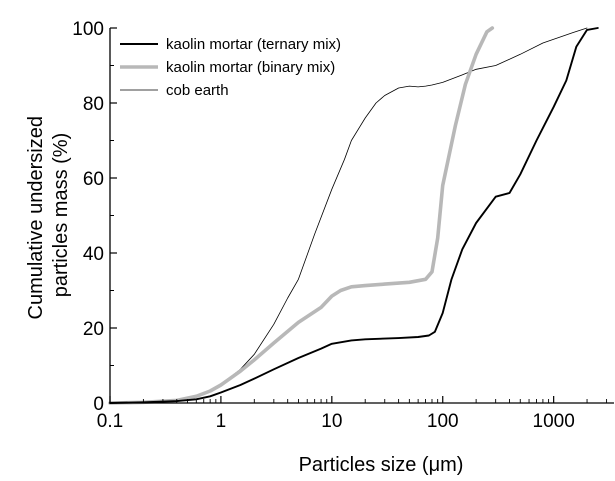 Image resolution: width=615 pixels, height=481 pixels. Describe the element at coordinates (250, 67) in the screenshot. I see `legend-label-1: kaolin mortar (binary mix)` at that location.